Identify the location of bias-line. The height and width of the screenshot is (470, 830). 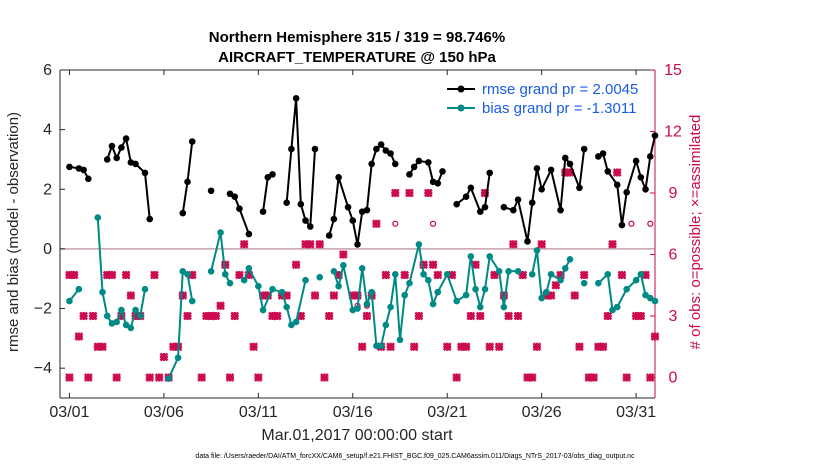
(425, 295).